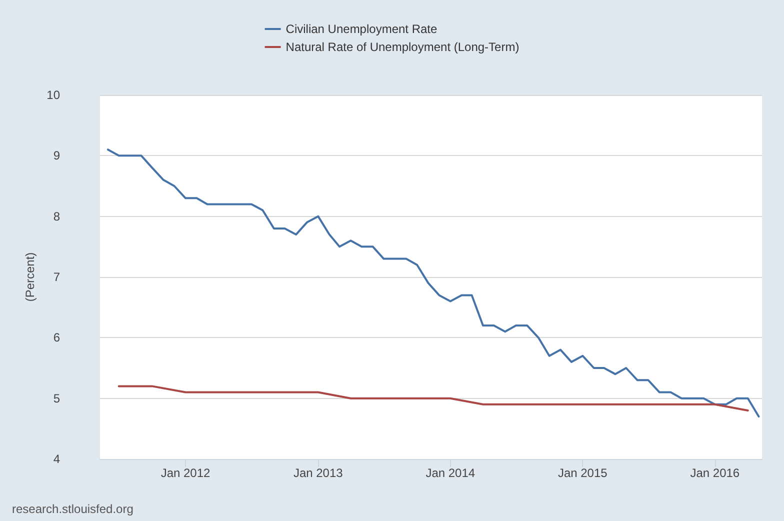  I want to click on text: research.stlouisfed.org, so click(73, 509).